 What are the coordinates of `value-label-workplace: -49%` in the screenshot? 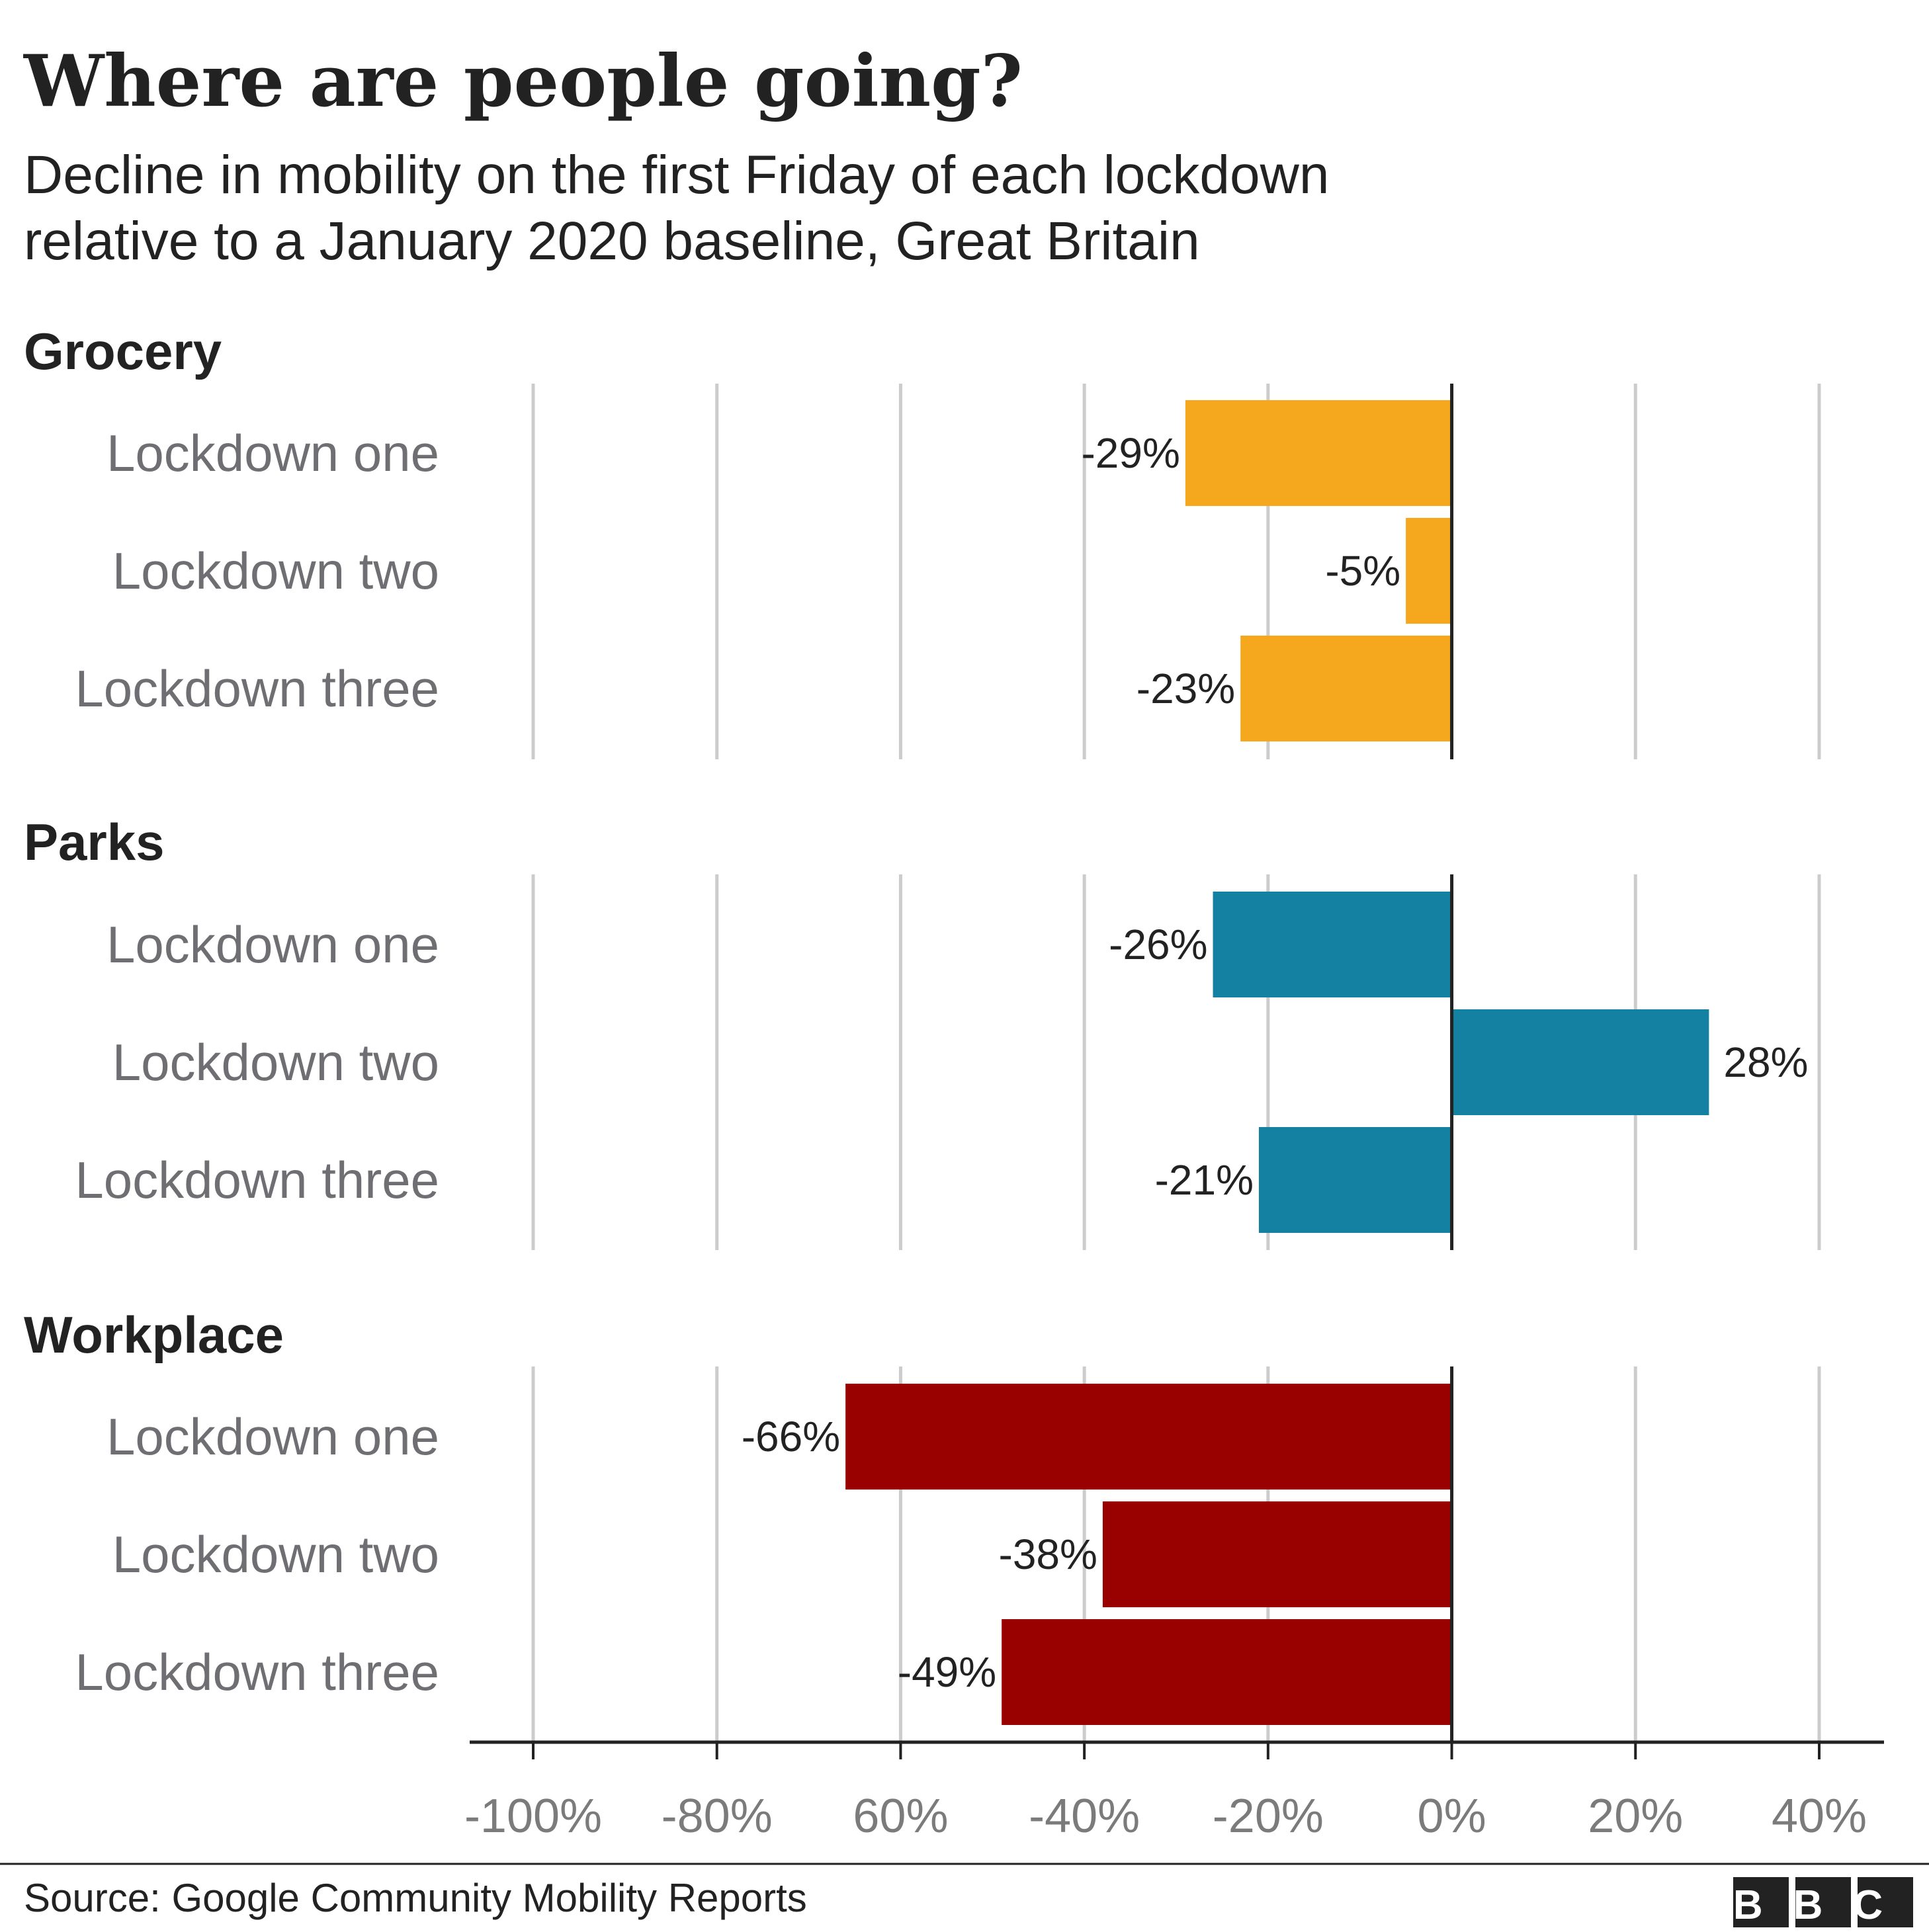 It's located at (947, 1672).